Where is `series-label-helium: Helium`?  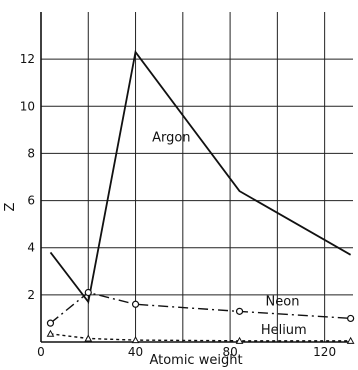 series-label-helium: Helium is located at coordinates (284, 330).